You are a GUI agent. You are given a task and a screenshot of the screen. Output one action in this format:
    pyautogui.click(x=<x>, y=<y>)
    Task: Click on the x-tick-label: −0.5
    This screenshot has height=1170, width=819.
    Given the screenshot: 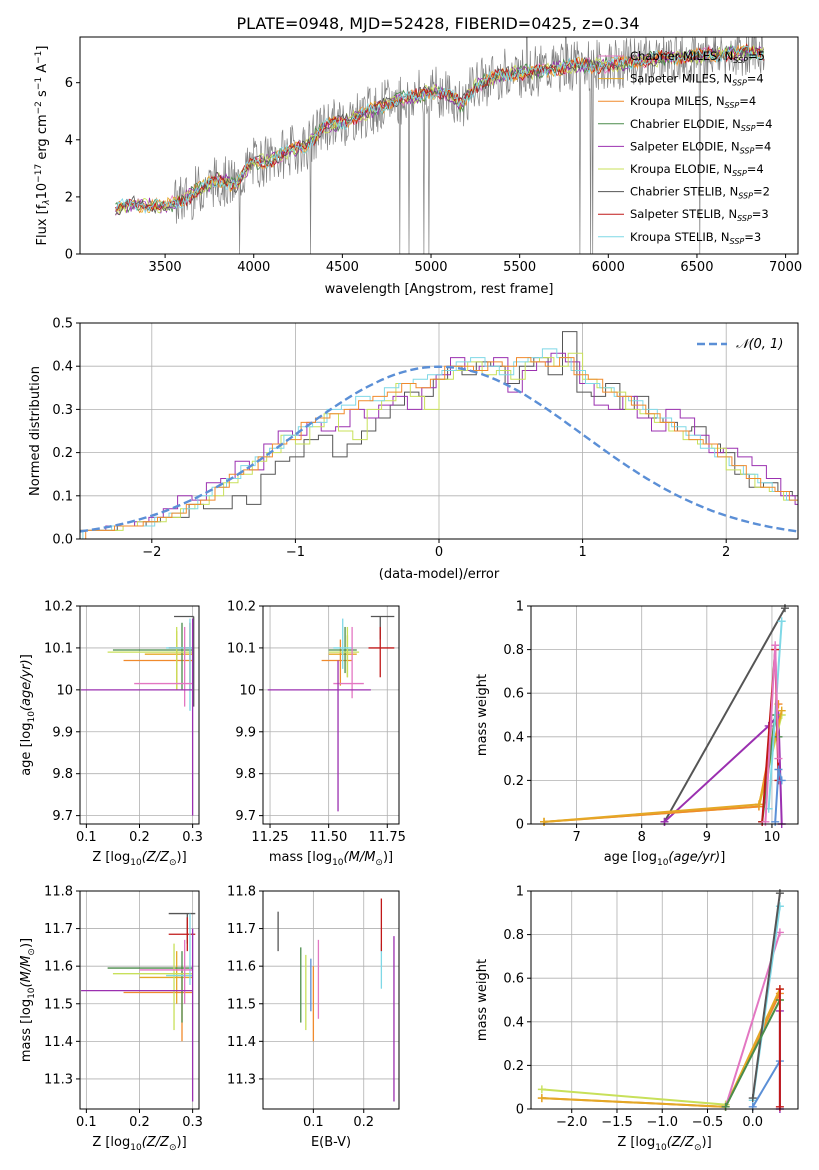 What is the action you would take?
    pyautogui.click(x=708, y=1122)
    